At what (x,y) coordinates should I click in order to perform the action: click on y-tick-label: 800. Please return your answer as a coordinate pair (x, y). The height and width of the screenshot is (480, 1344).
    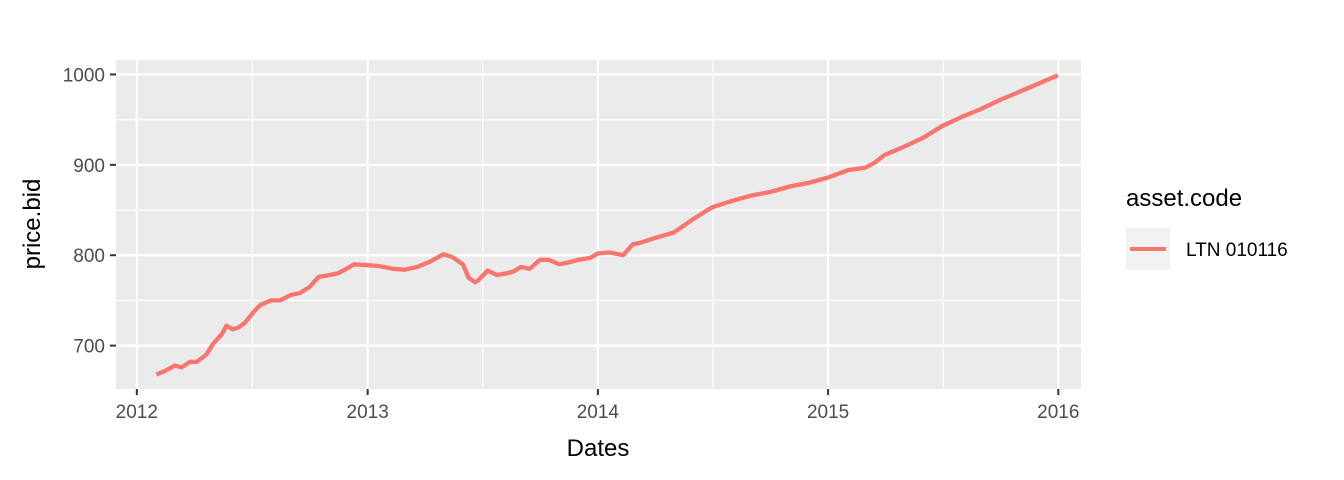
    Looking at the image, I should click on (89, 256).